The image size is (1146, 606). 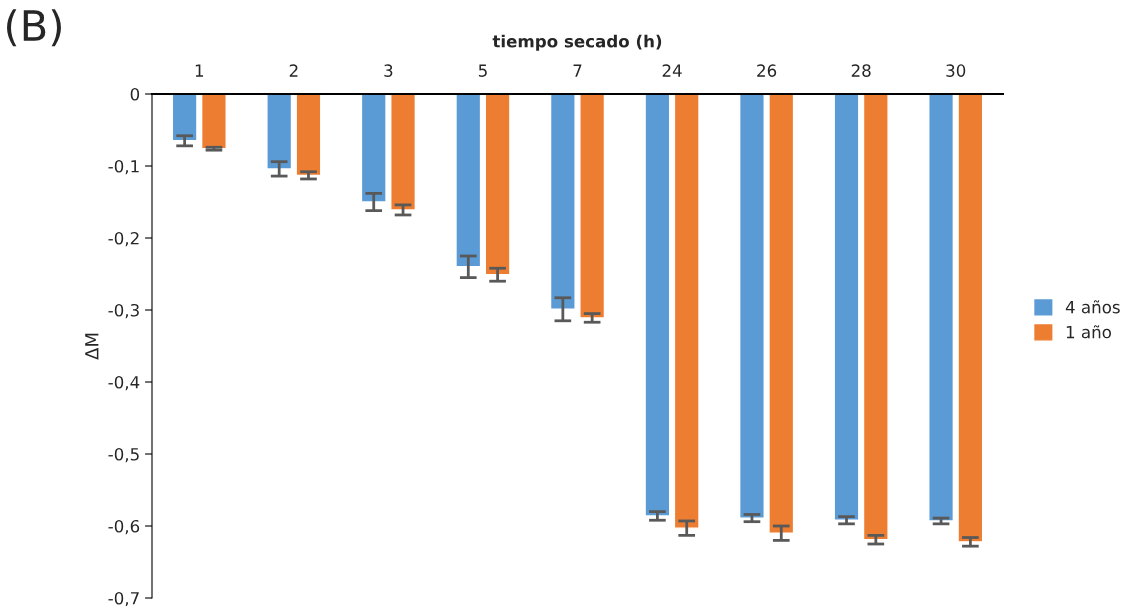 I want to click on y-tick-label: -0,6, so click(x=124, y=527).